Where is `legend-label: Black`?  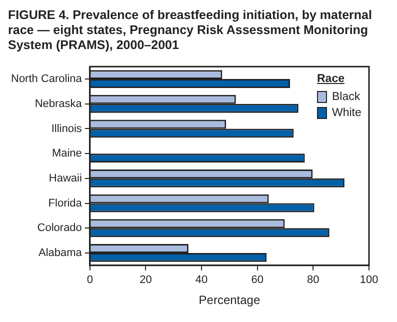 legend-label: Black is located at coordinates (346, 97).